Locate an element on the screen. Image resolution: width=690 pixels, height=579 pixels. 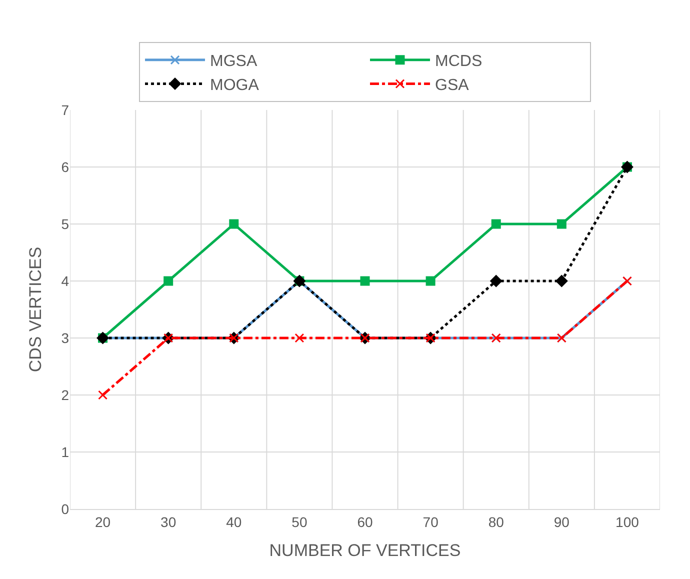
y-axis-title: CDS VERTICES is located at coordinates (35, 309).